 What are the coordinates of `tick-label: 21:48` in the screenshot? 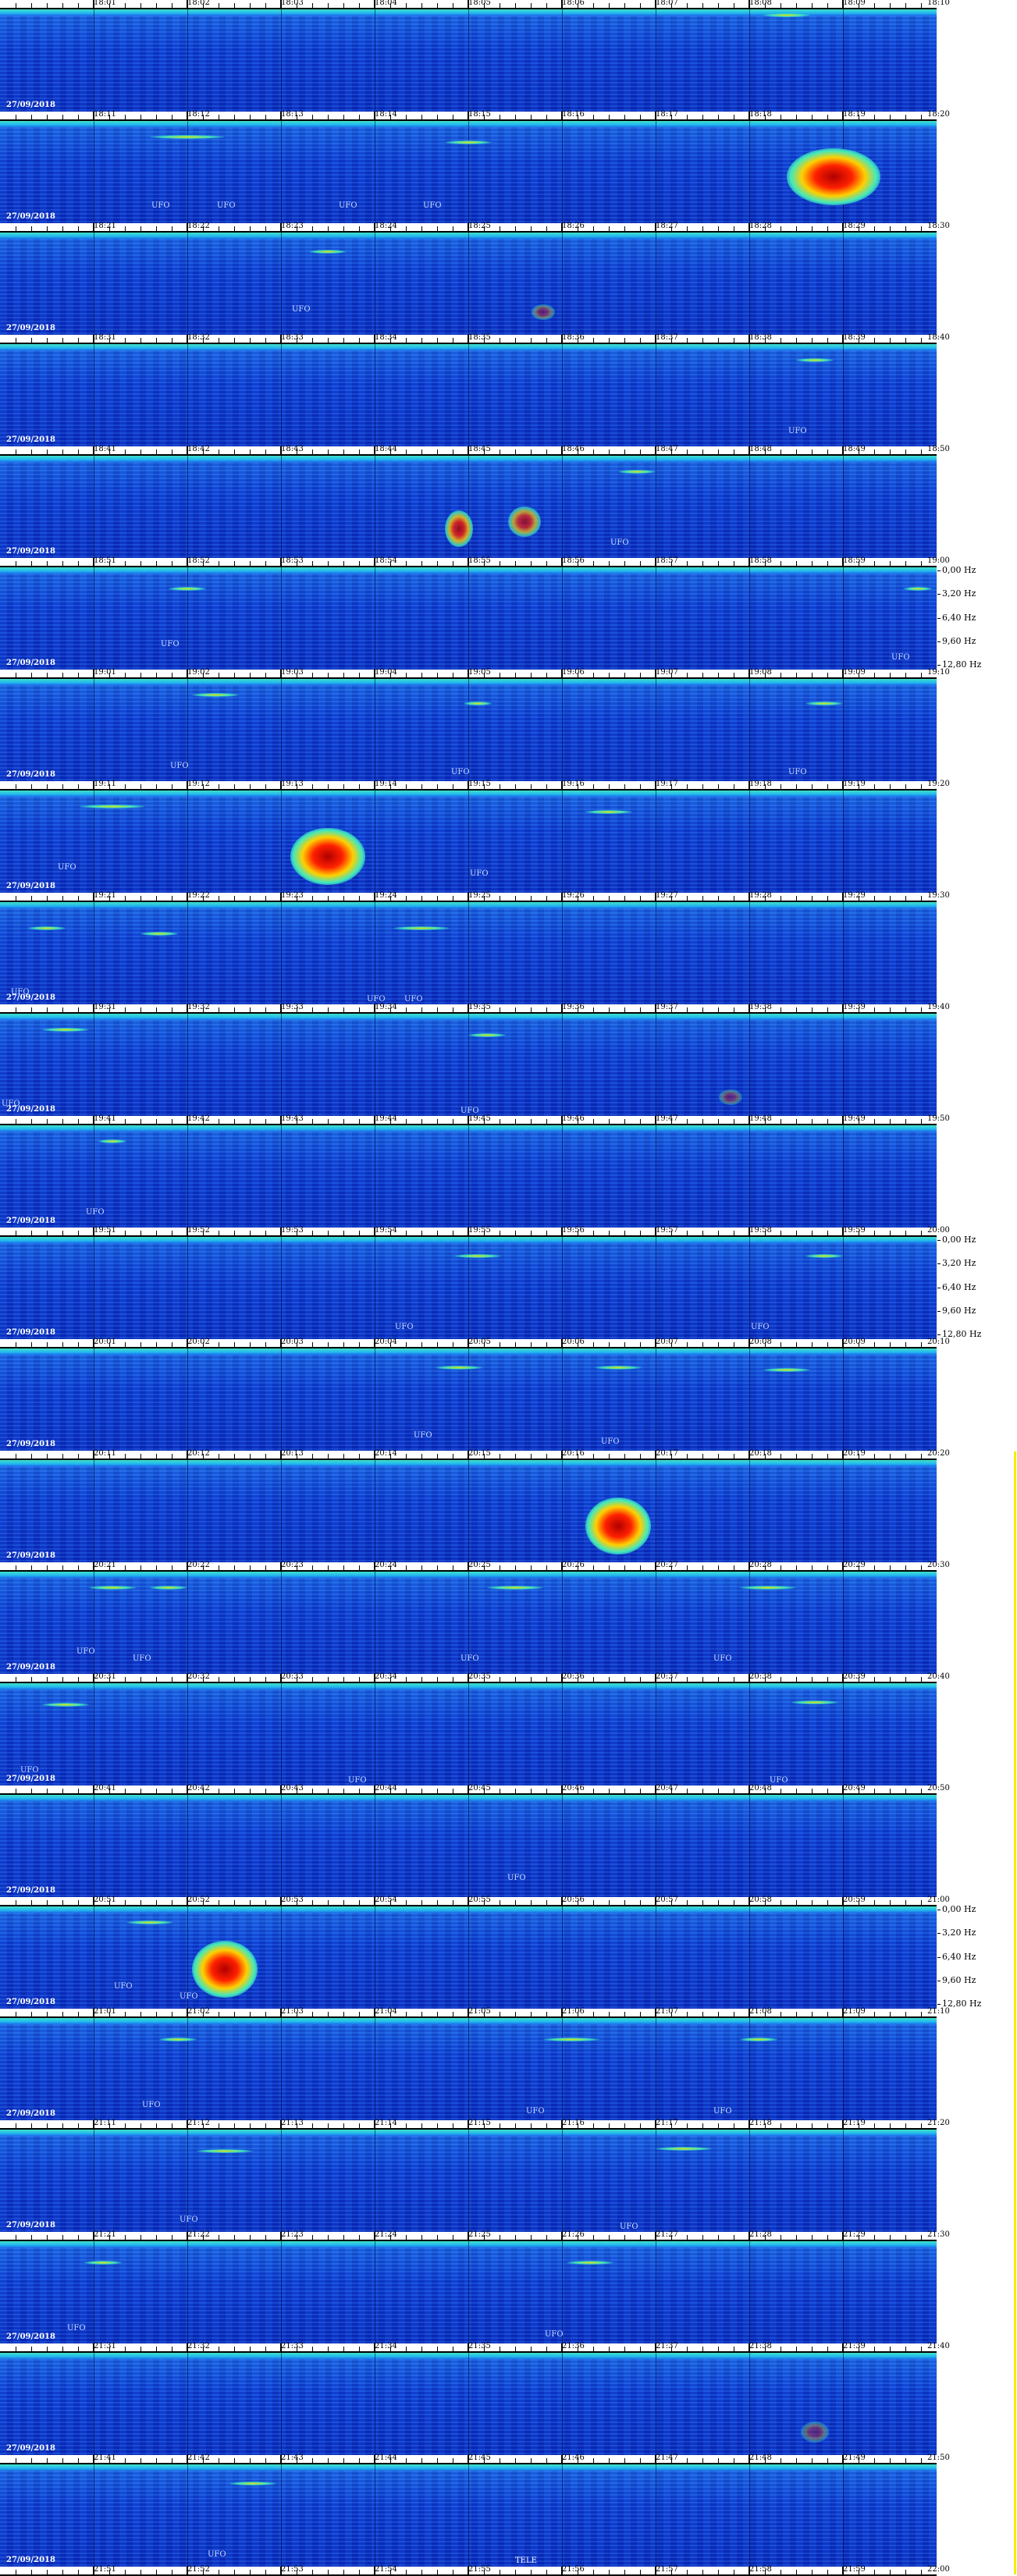 It's located at (761, 2457).